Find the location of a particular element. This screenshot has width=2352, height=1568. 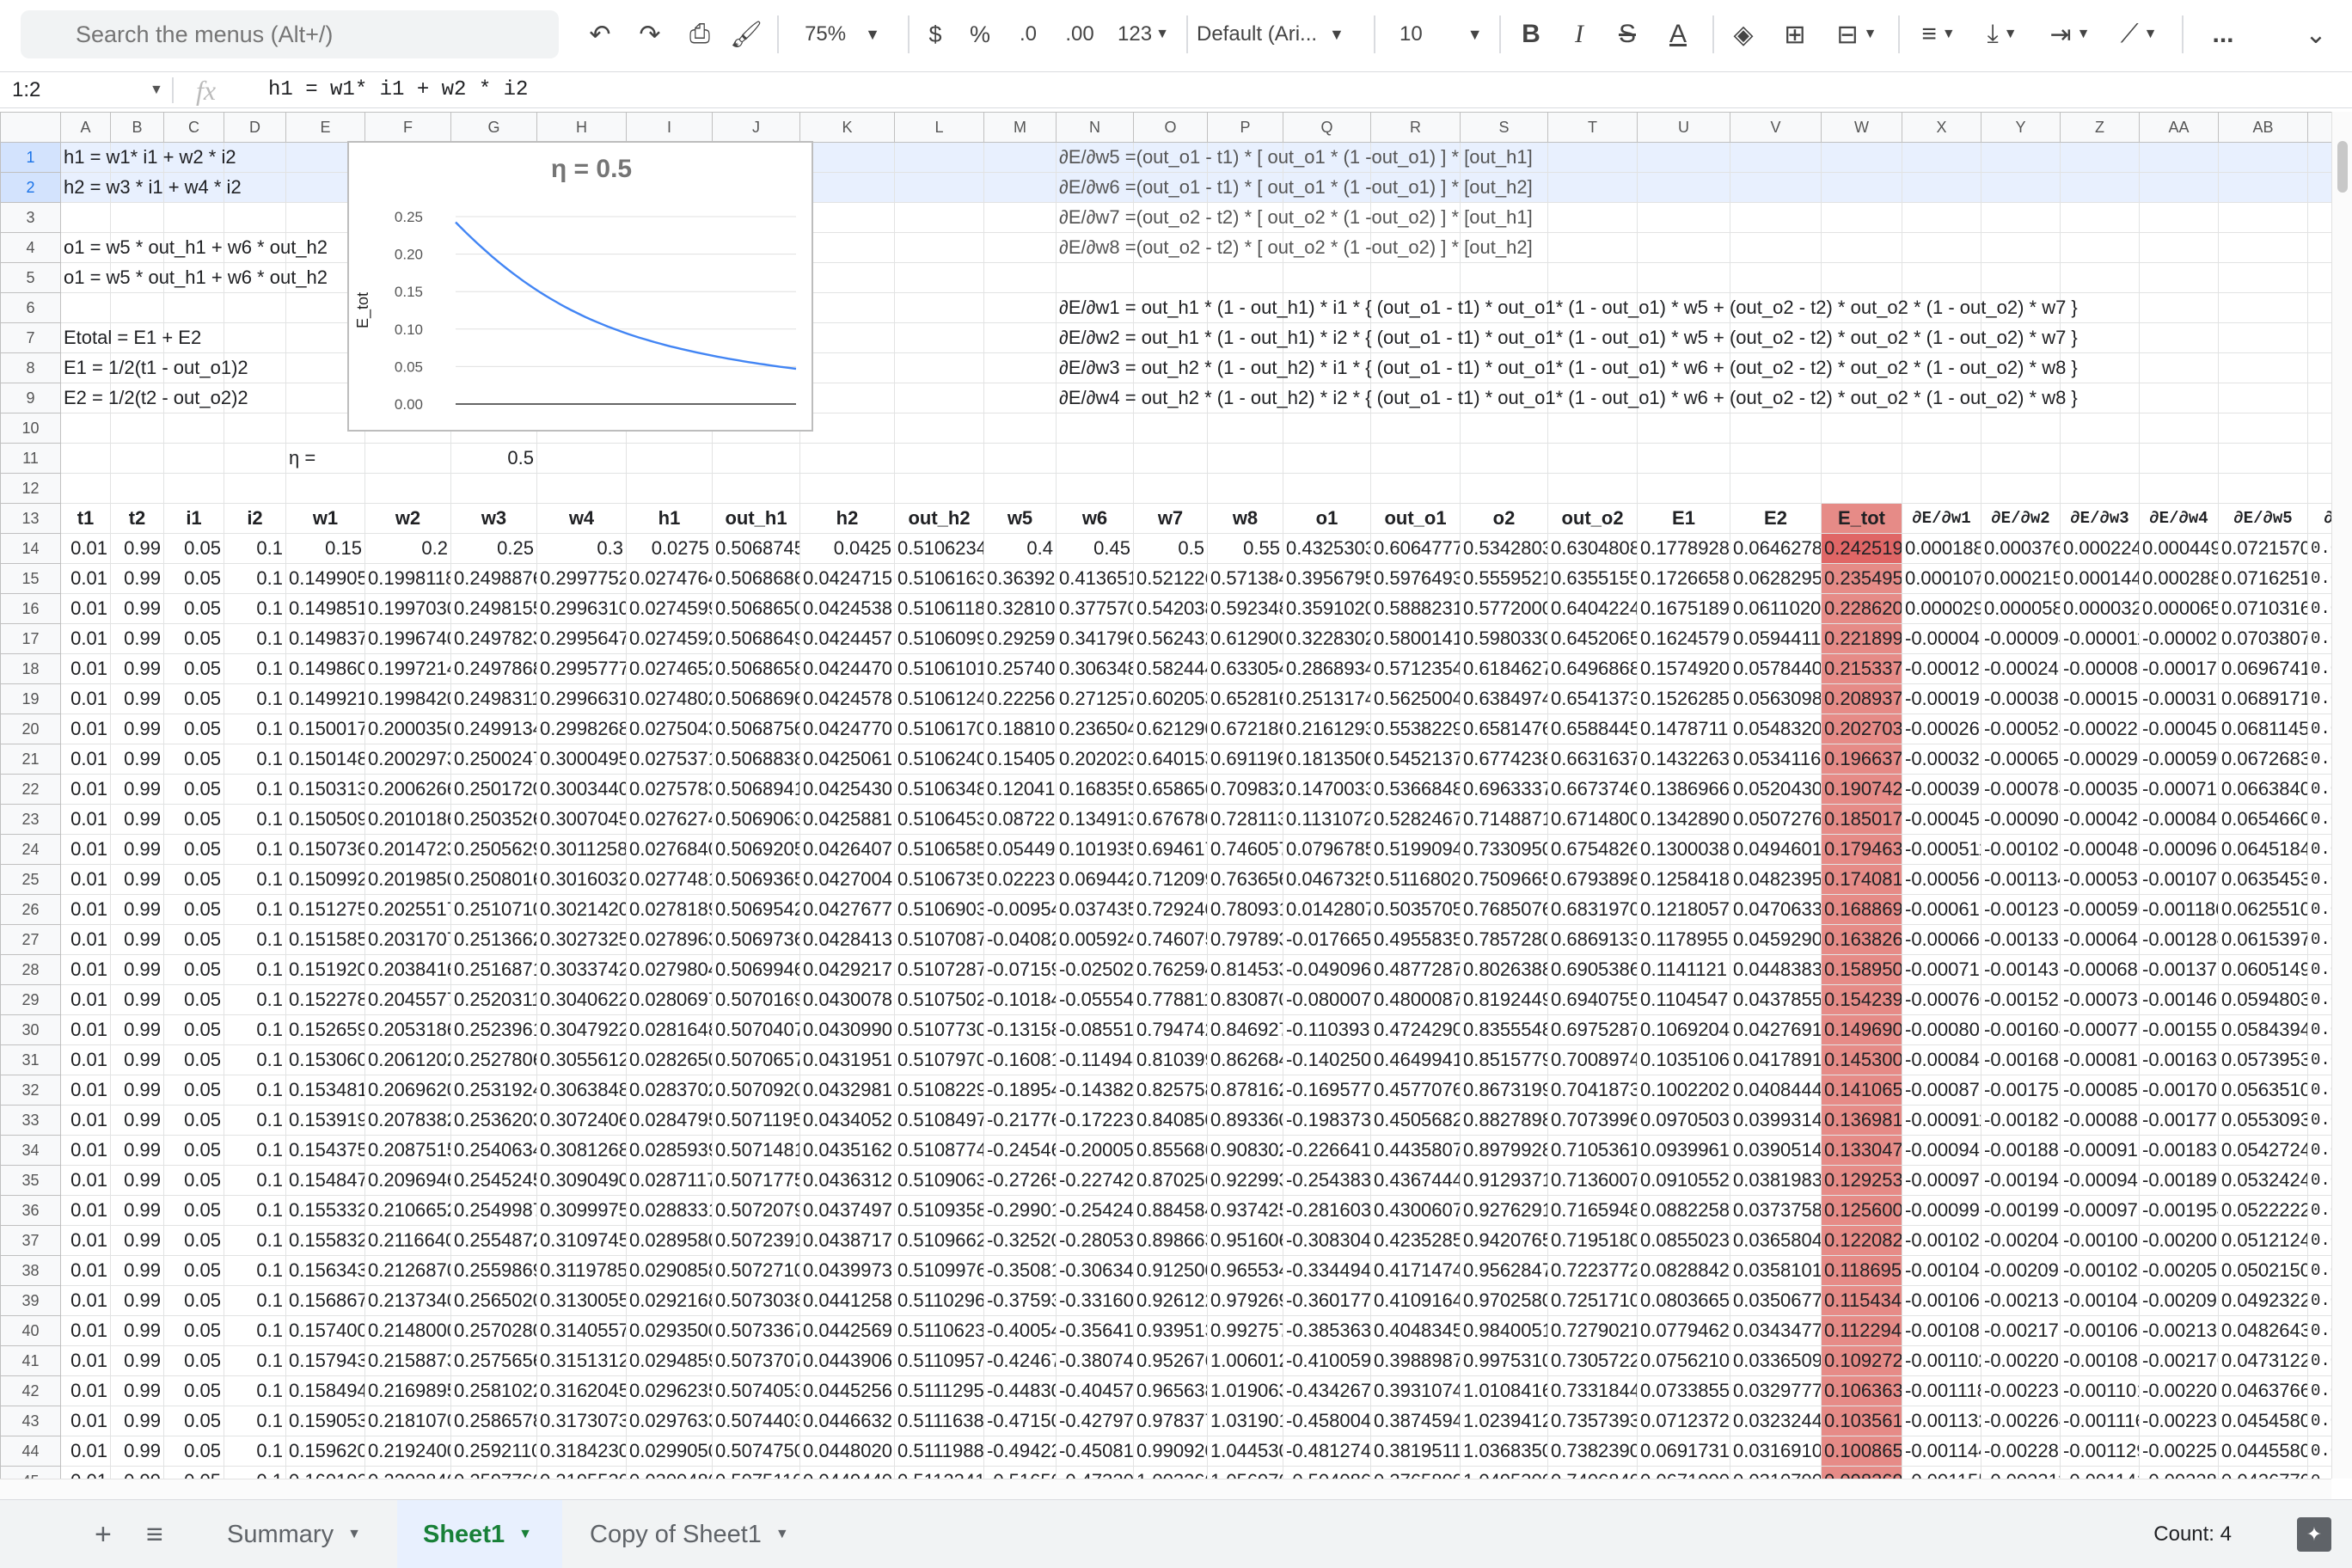

cell: -0.200053 is located at coordinates (1095, 1150).